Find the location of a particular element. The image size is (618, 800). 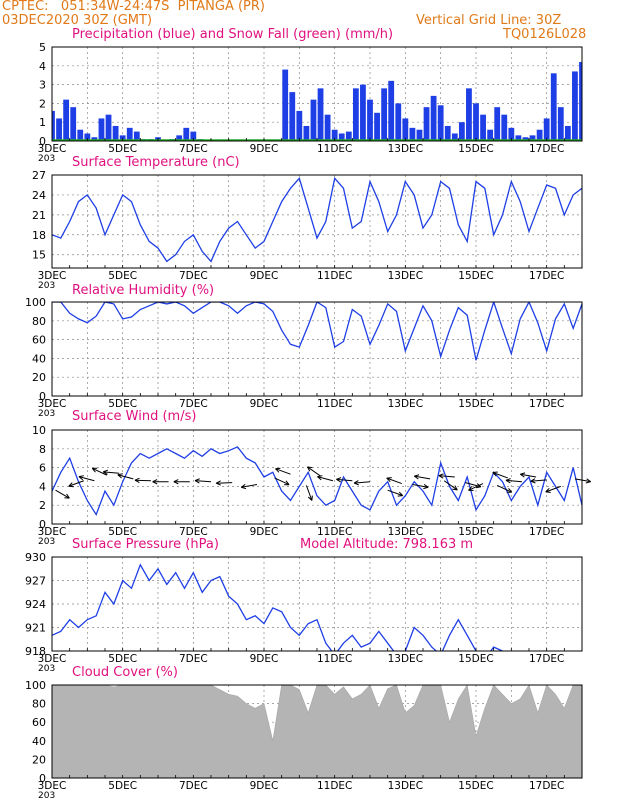

pressure-year-fragment: 203 is located at coordinates (46, 669).